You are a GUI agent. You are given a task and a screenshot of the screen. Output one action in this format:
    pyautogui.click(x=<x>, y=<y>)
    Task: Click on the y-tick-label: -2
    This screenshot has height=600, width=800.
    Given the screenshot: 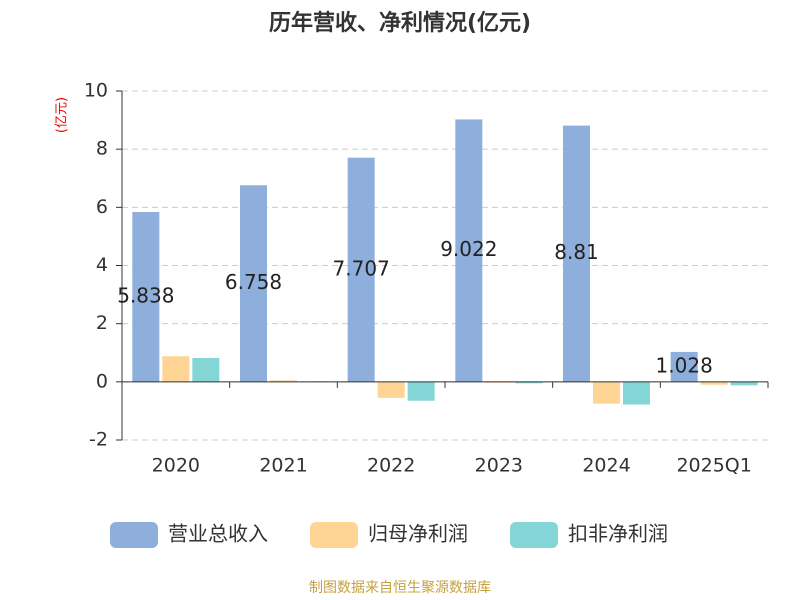 What is the action you would take?
    pyautogui.click(x=98, y=440)
    